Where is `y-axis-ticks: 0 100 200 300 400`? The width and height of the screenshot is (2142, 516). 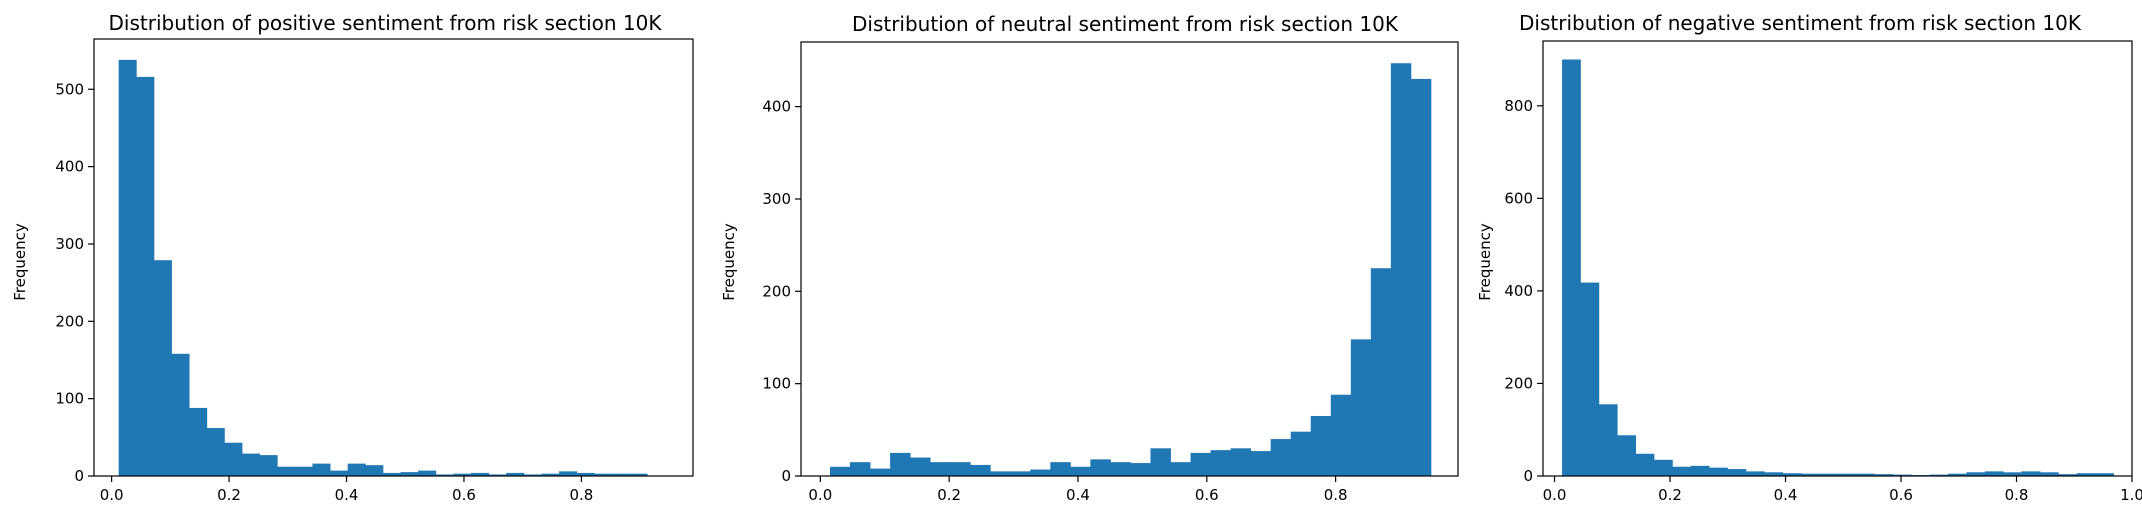
y-axis-ticks: 0 100 200 300 400 is located at coordinates (781, 291).